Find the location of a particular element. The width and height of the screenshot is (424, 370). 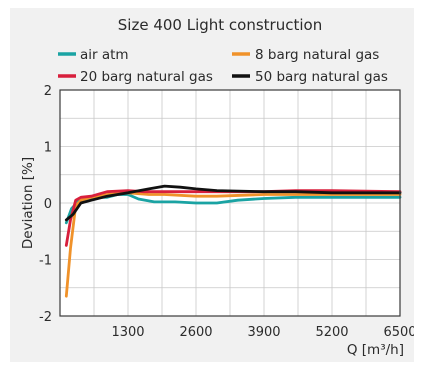

y-tick-label: 2 is located at coordinates (48, 91).